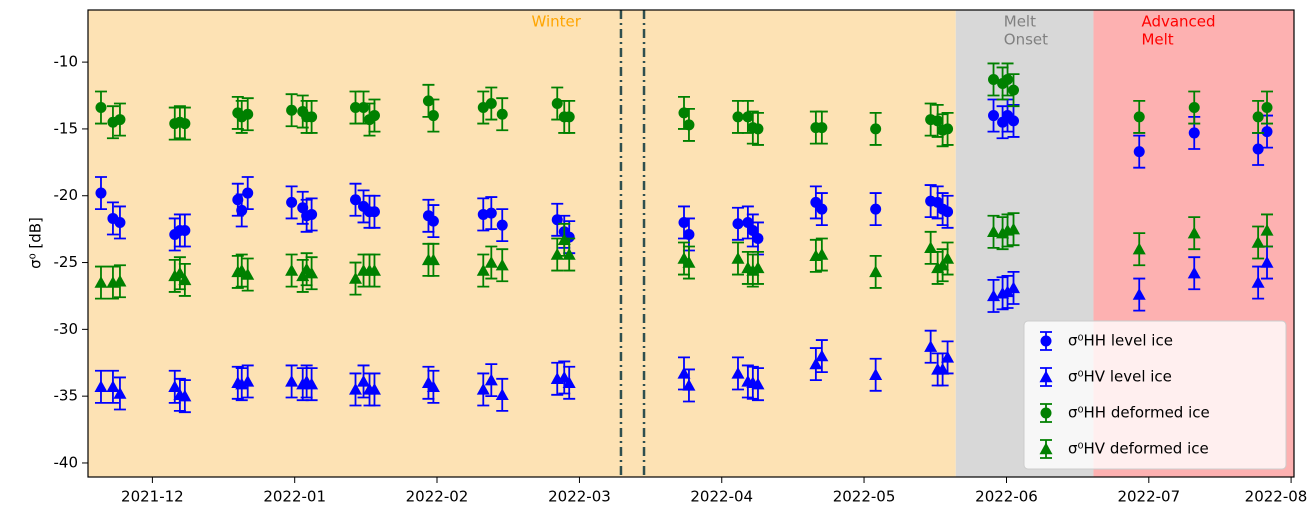  I want to click on x-tick-label: 2021-12, so click(152, 497).